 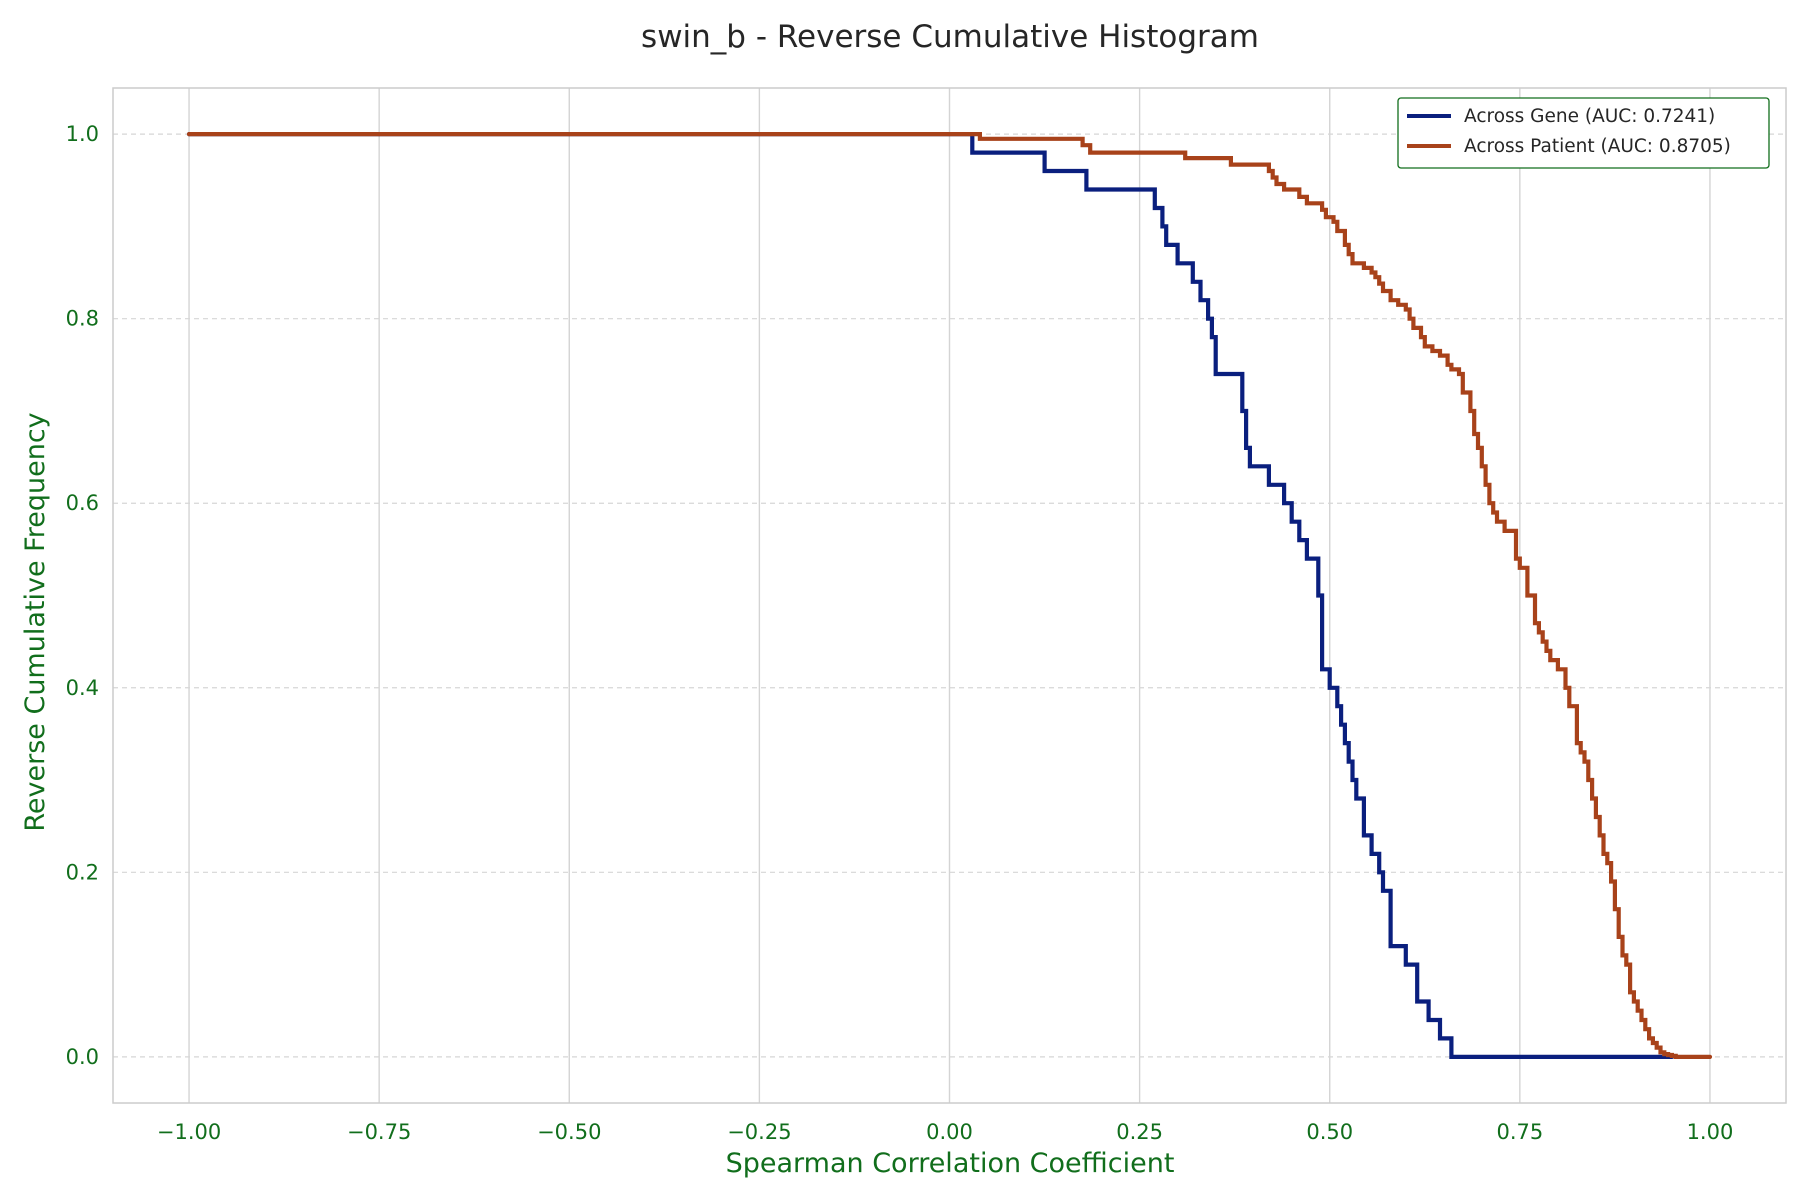 I want to click on x-tick-labels: −1.00 −0.75 −0.50 −0.25 0.00 0.25 0.50 0.75 1.00, so click(x=945, y=1132).